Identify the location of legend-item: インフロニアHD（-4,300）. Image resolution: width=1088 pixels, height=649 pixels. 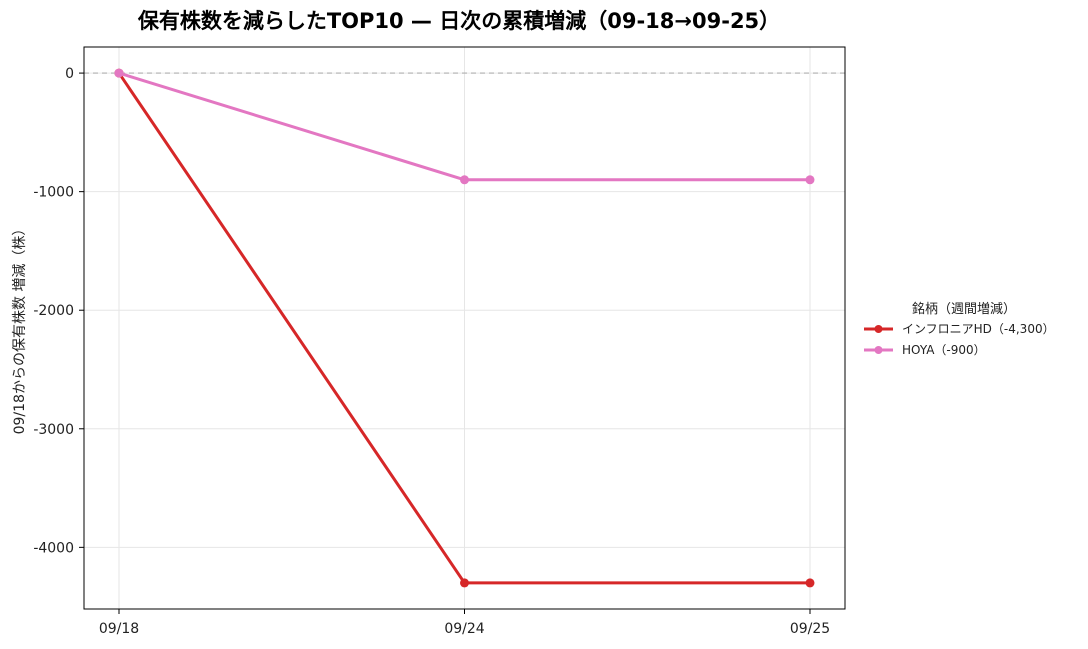
(959, 329).